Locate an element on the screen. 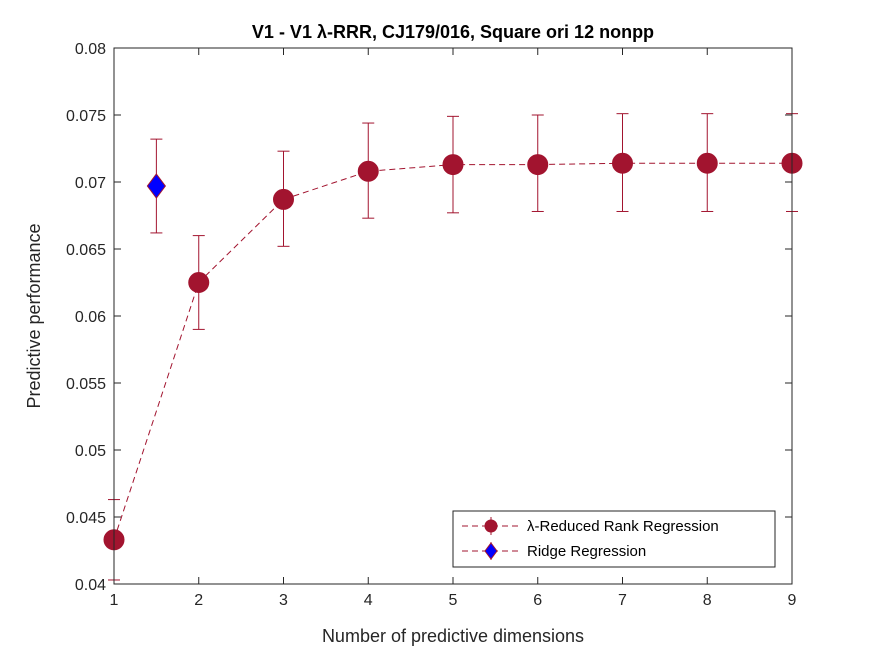  legend-label: λ-Reduced Rank Regression is located at coordinates (623, 526).